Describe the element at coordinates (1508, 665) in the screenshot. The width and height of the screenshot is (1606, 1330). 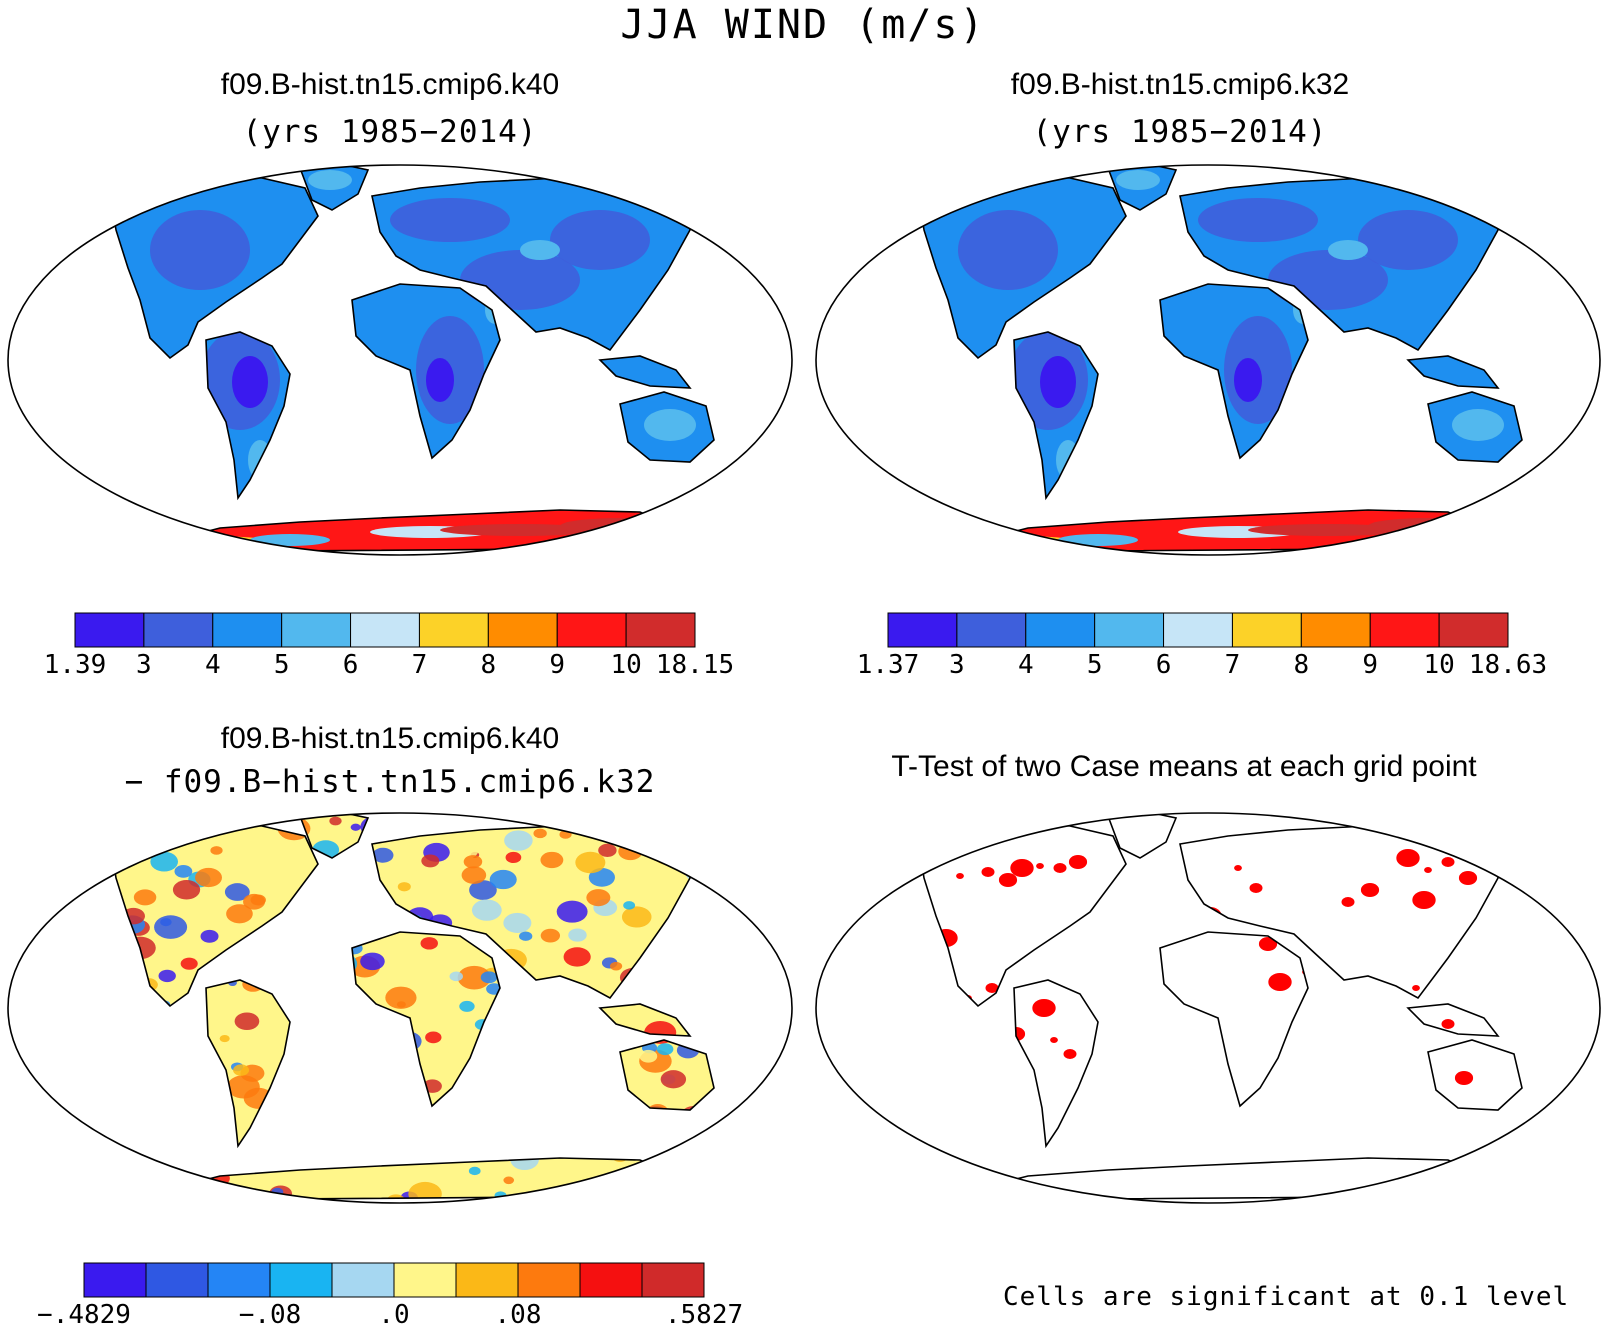
I see `colorbar-tick-label: 18.63` at that location.